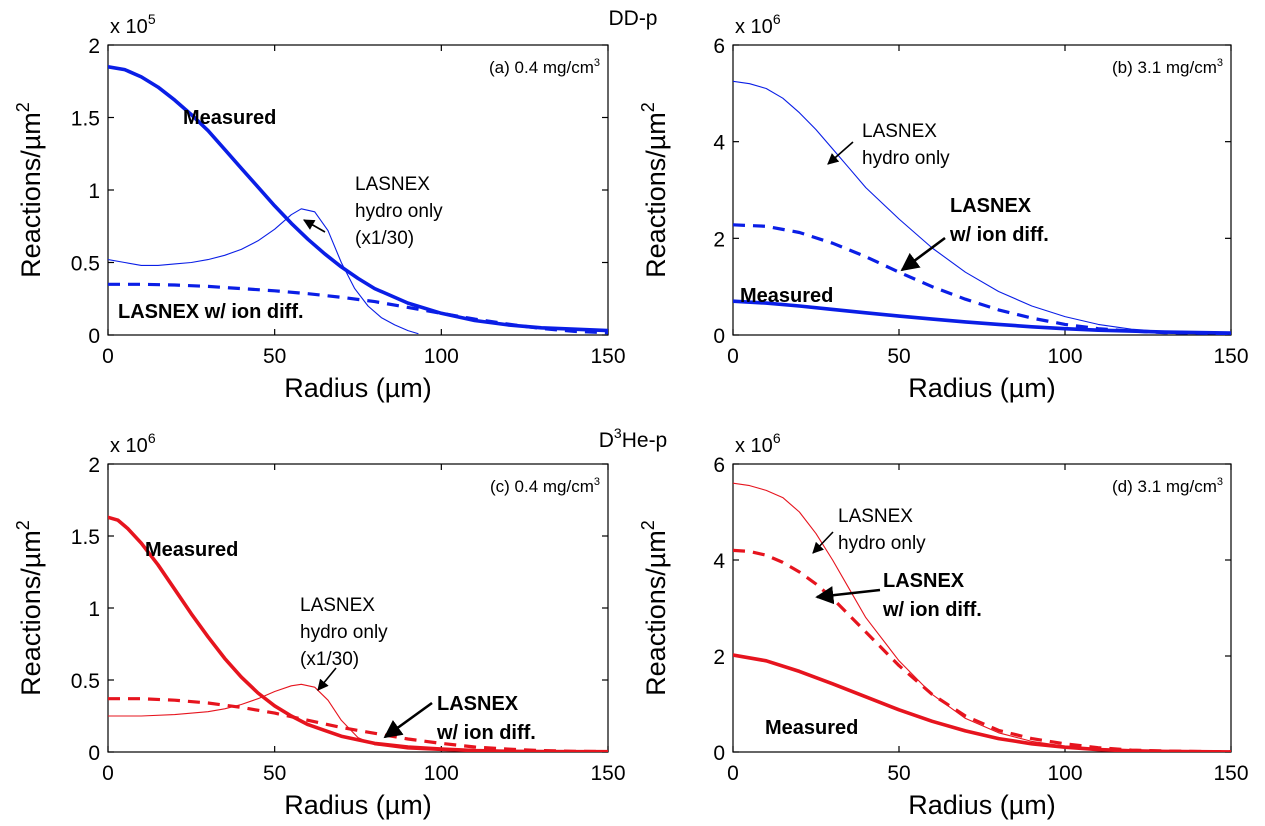 The image size is (1265, 826). I want to click on plot-frame, so click(982, 608).